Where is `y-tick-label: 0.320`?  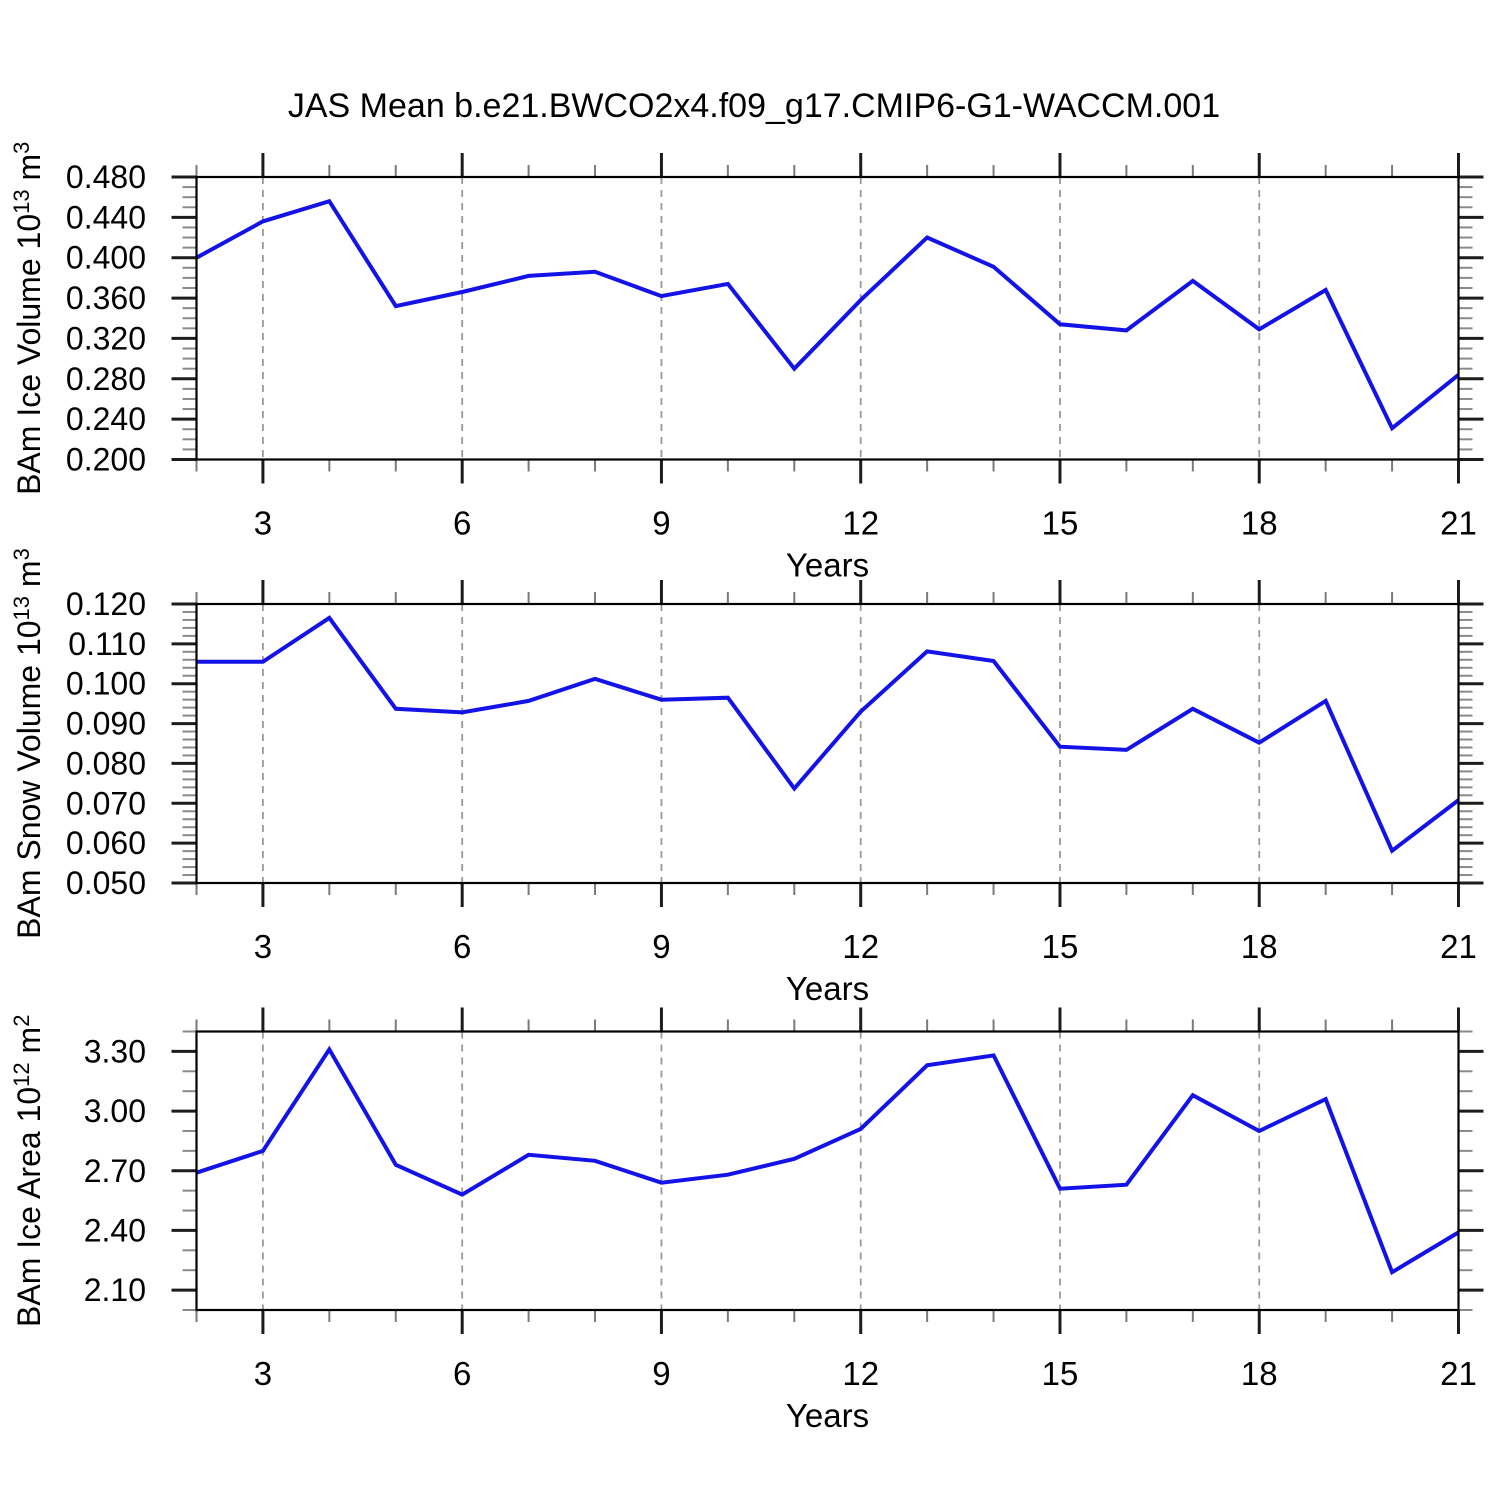 y-tick-label: 0.320 is located at coordinates (106, 338).